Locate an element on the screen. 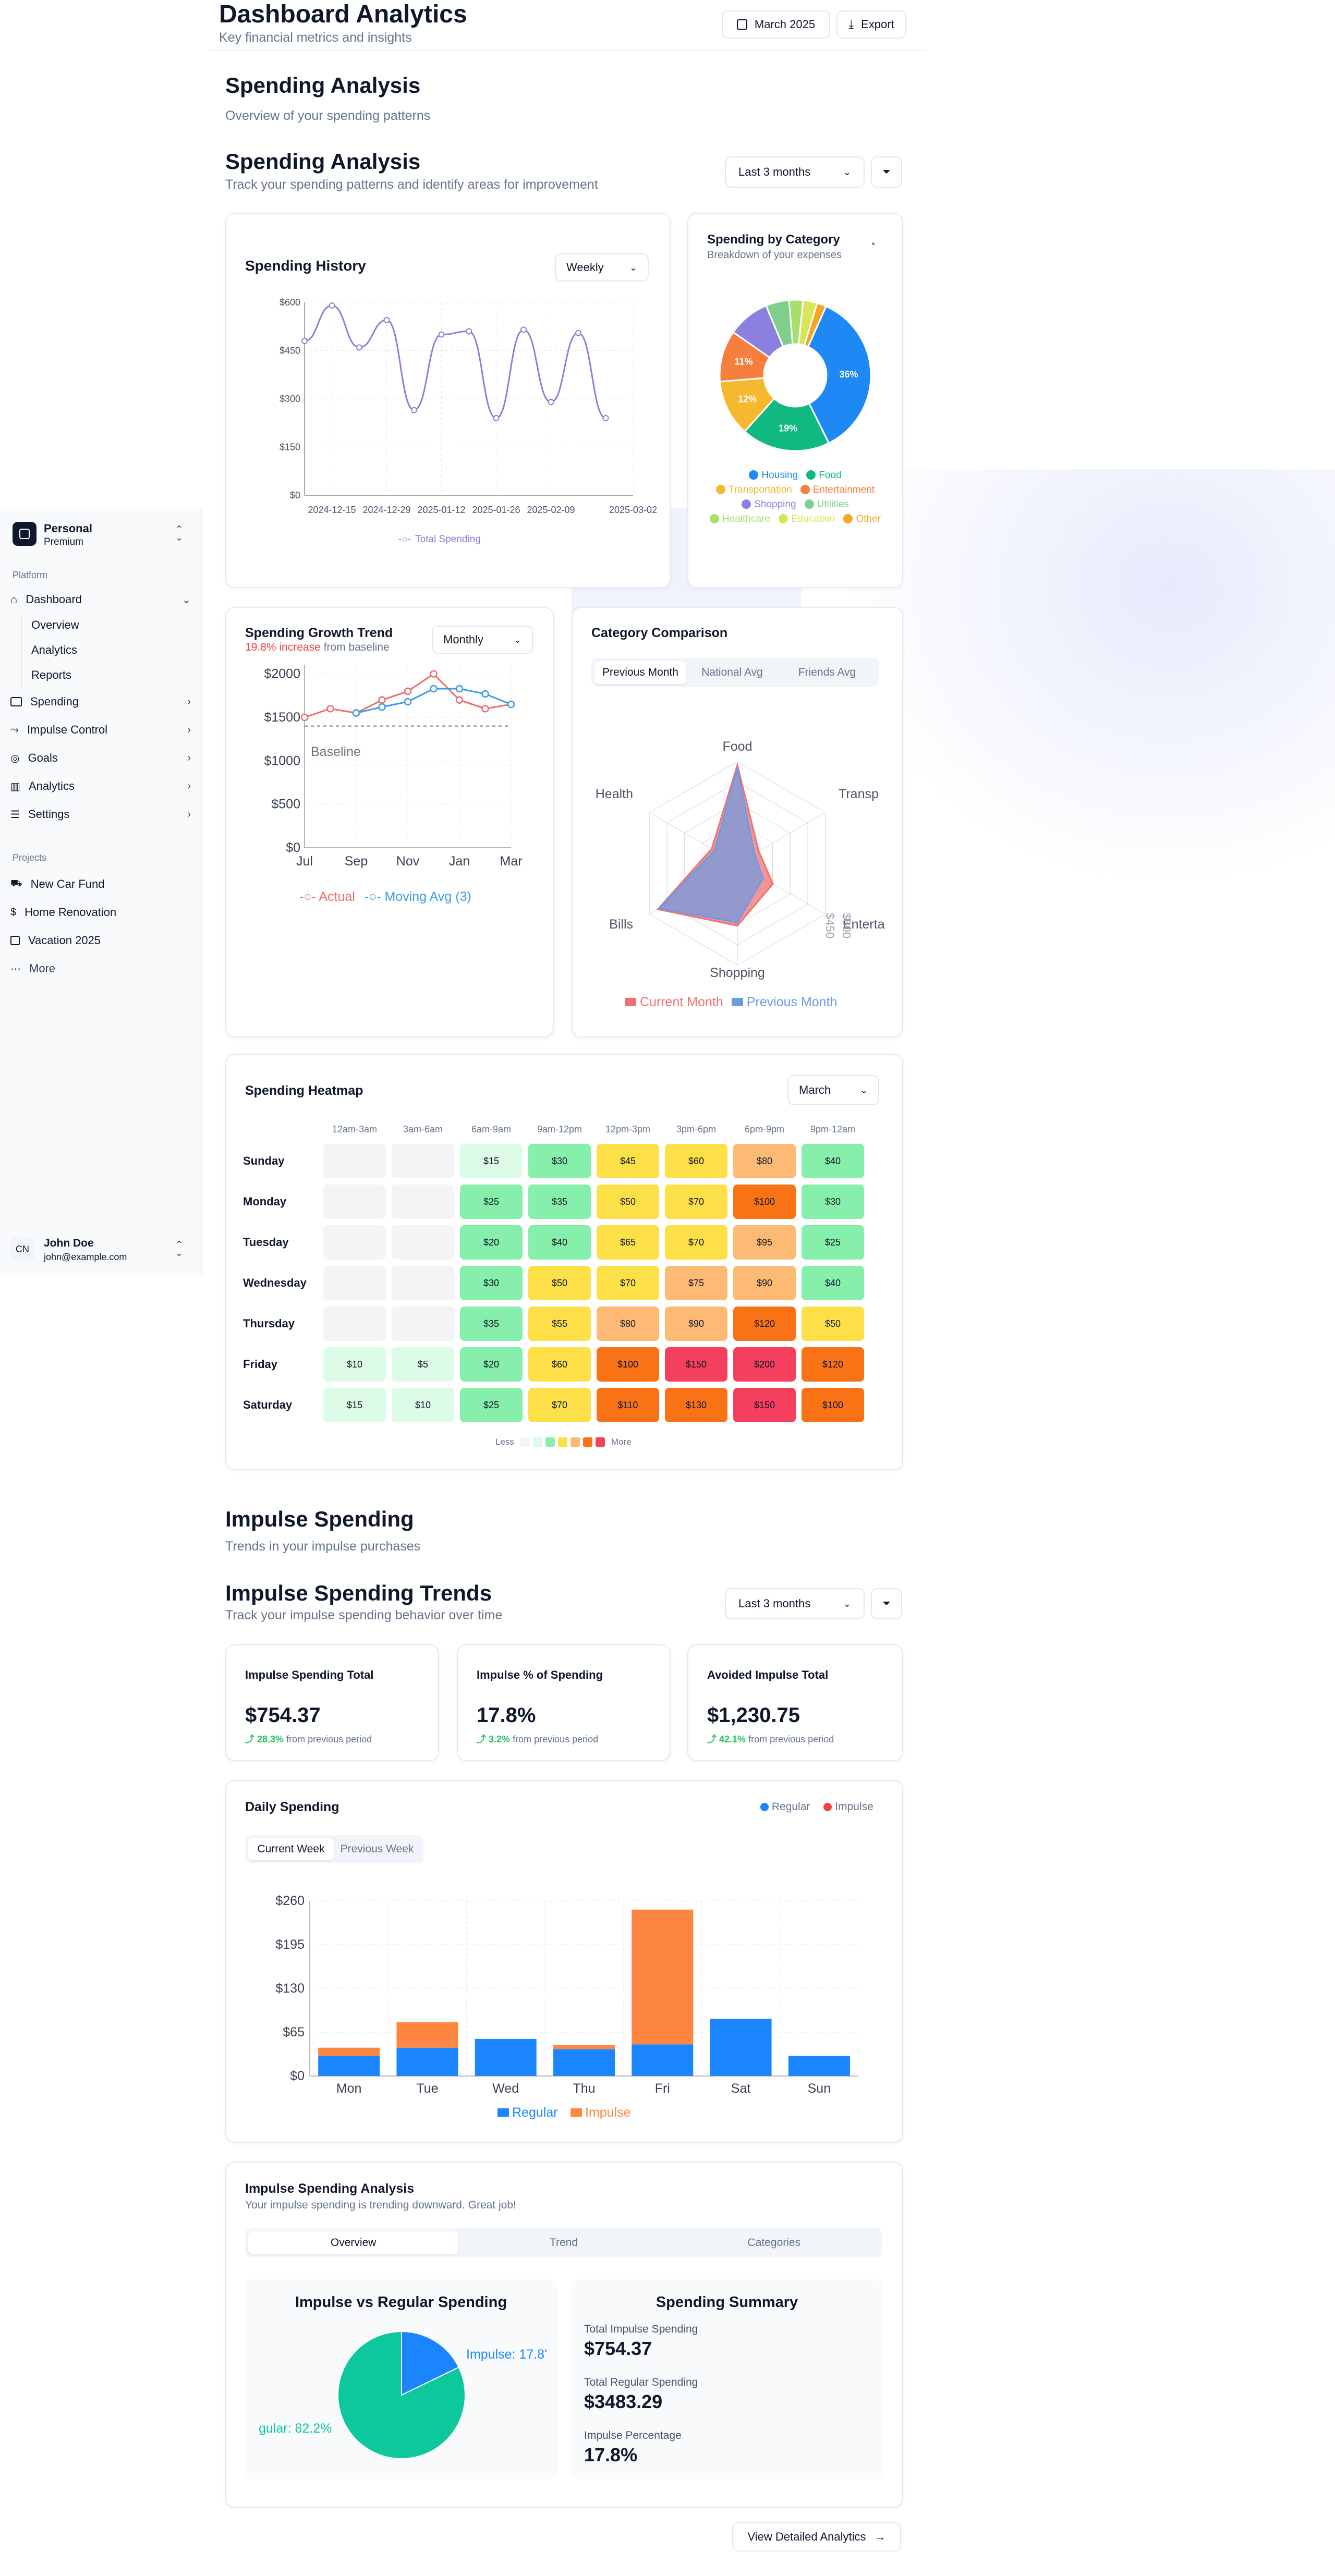  heatmap-cell: $45 is located at coordinates (628, 1161).